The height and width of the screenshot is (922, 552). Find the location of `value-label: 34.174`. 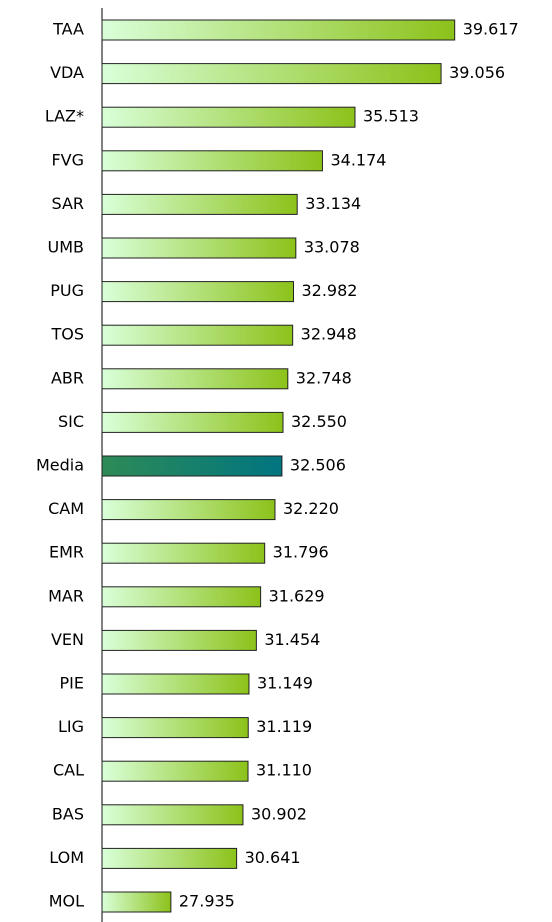

value-label: 34.174 is located at coordinates (358, 159).